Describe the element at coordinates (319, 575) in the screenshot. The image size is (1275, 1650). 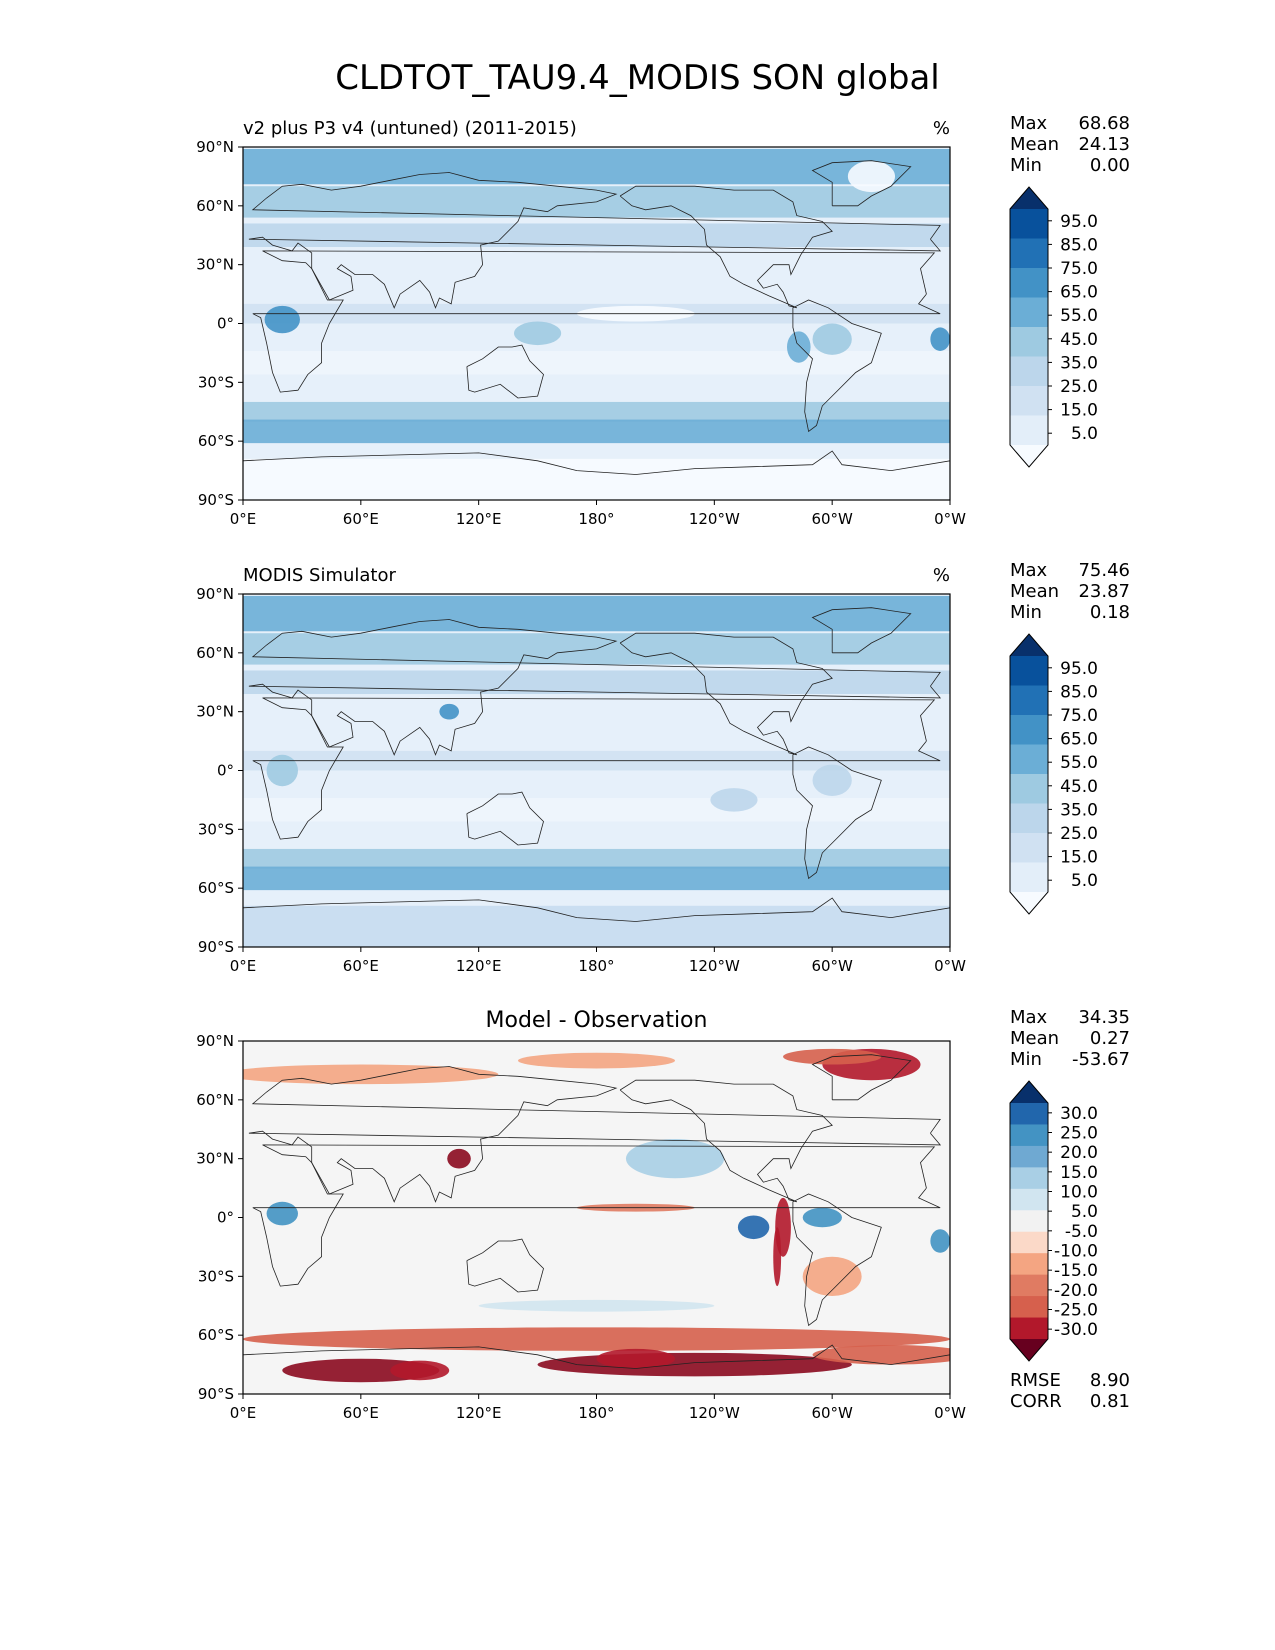
I see `panel-title: MODIS Simulator` at that location.